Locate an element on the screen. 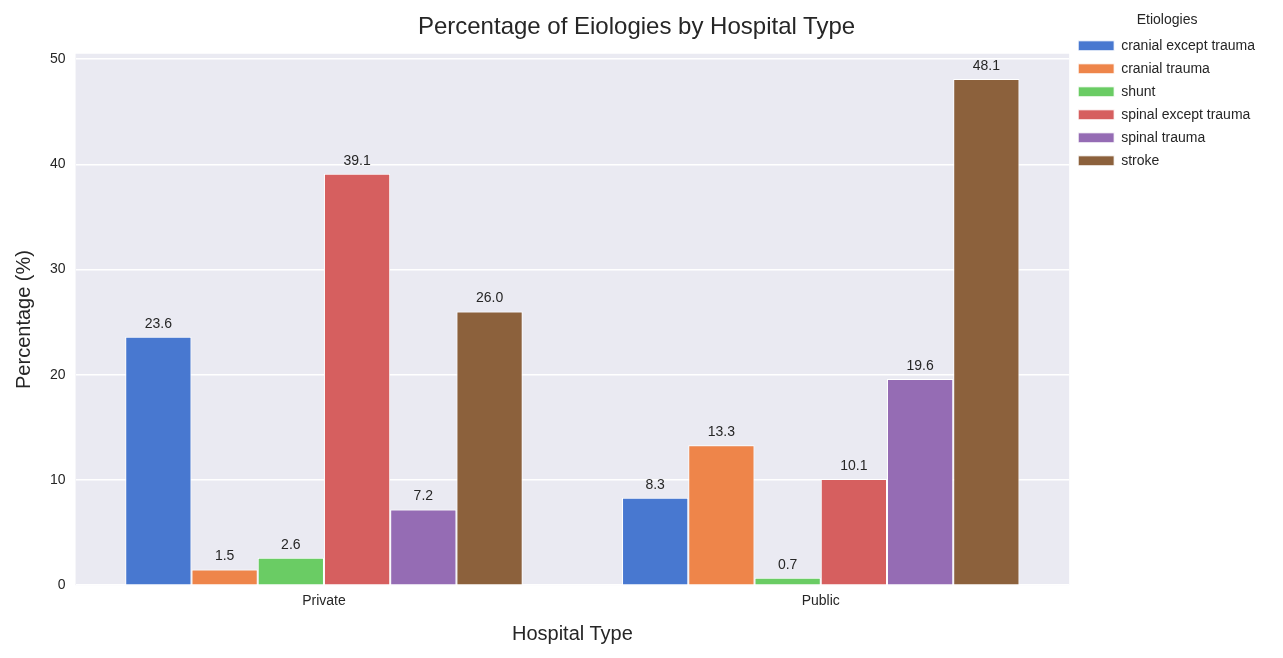  y-tick-label: 50 is located at coordinates (57, 57).